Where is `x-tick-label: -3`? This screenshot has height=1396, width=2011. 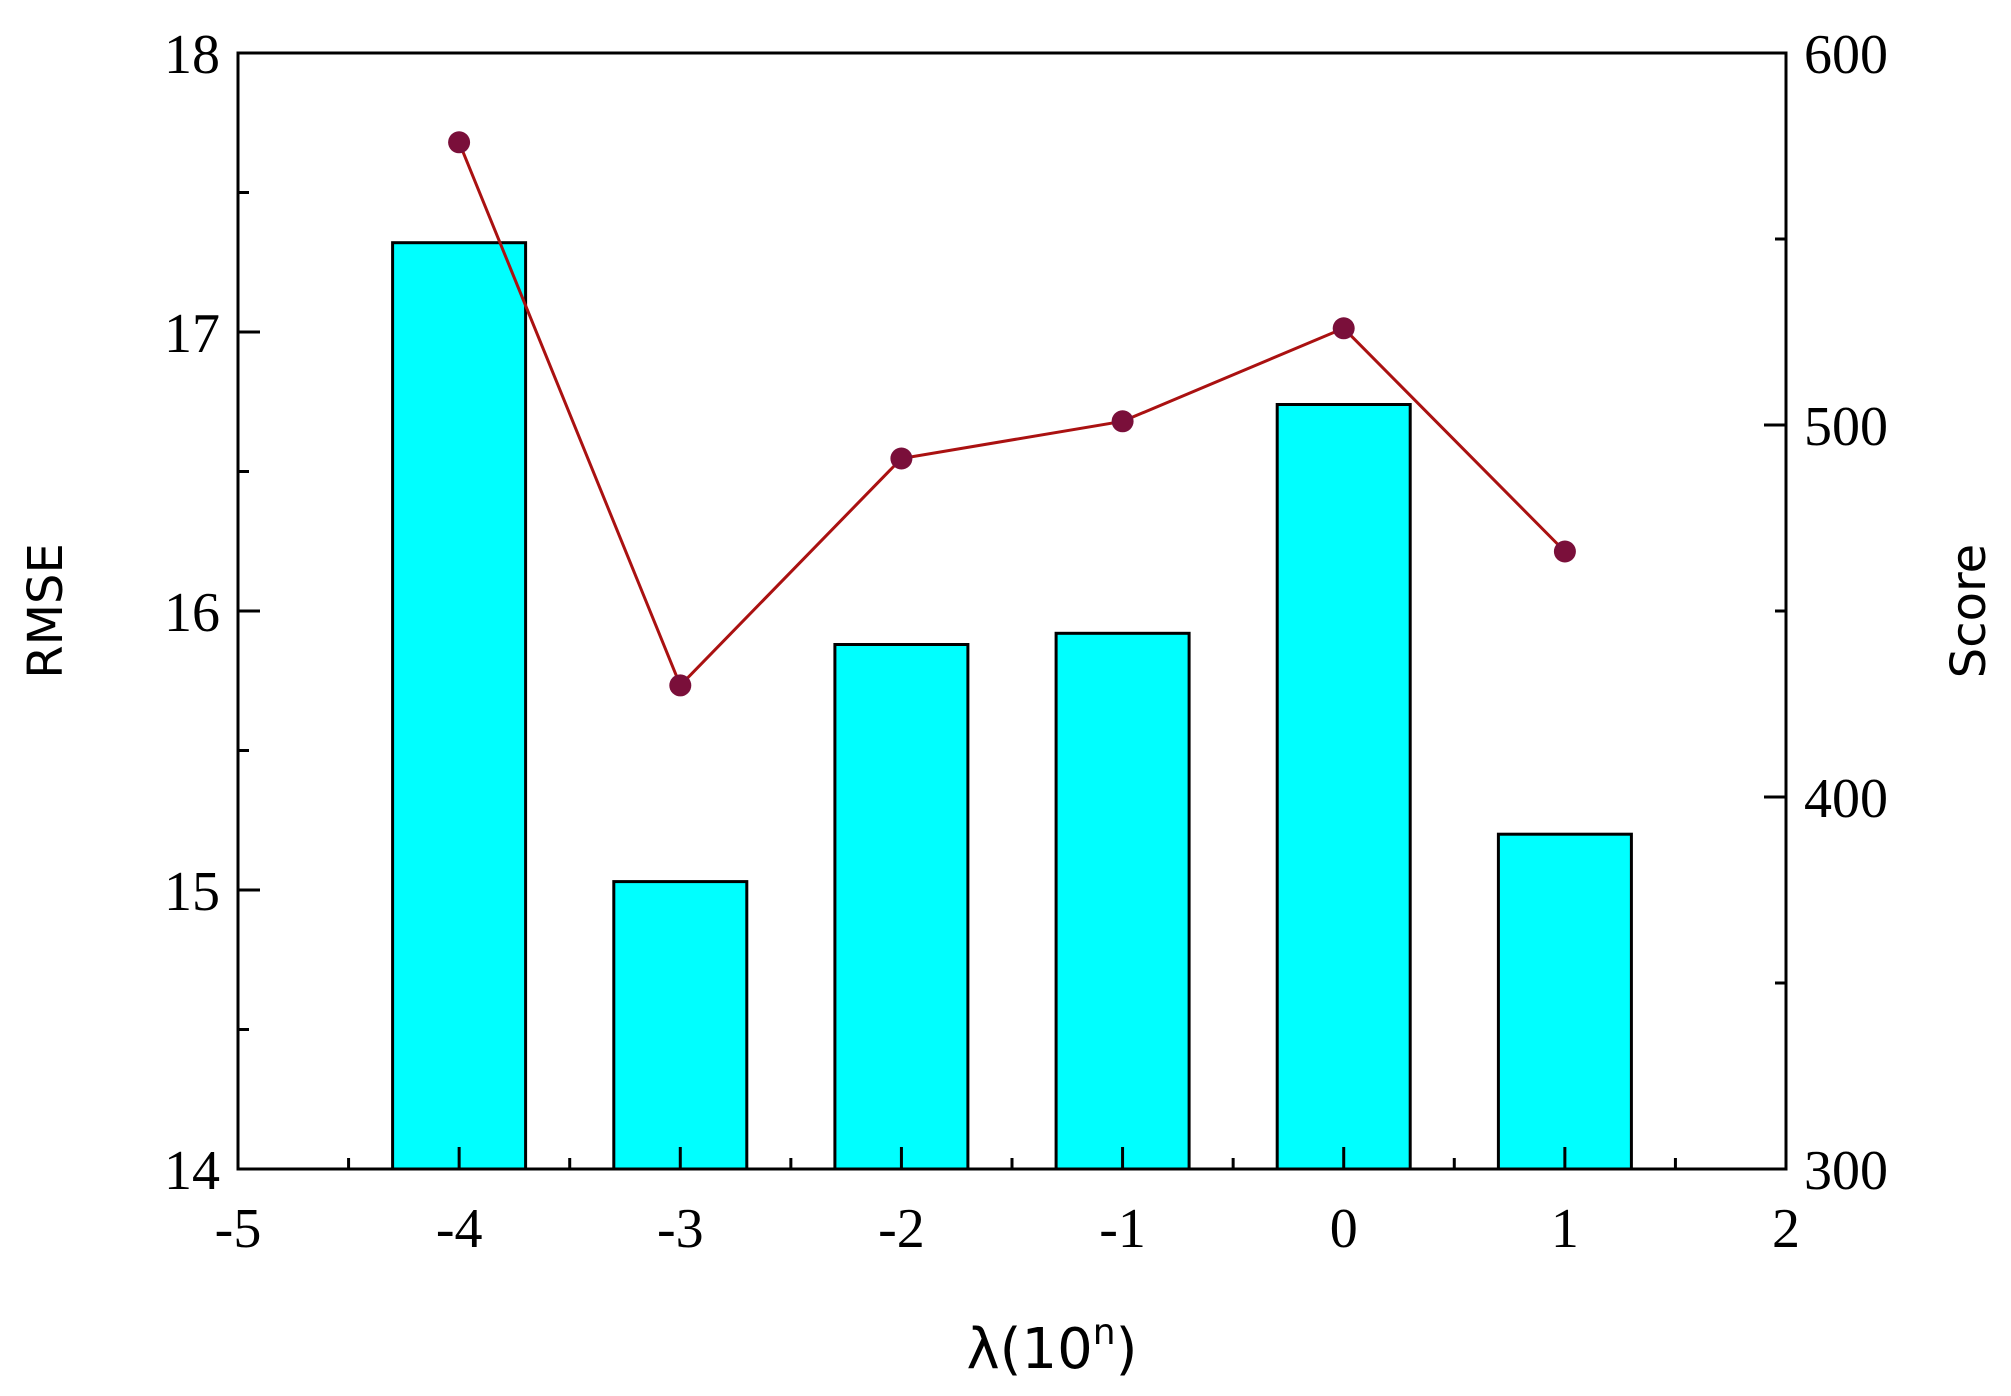 x-tick-label: -3 is located at coordinates (680, 1229).